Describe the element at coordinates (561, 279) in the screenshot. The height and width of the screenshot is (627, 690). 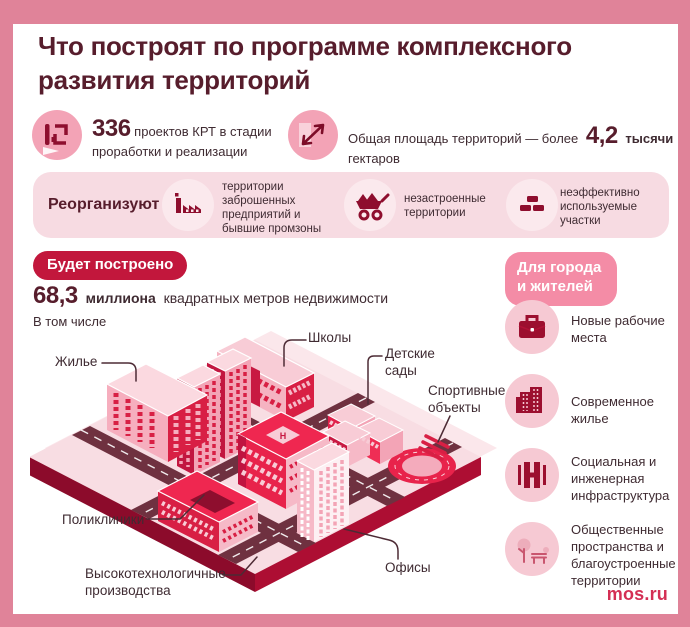
I see `benefits-badge: Для города и жителей` at that location.